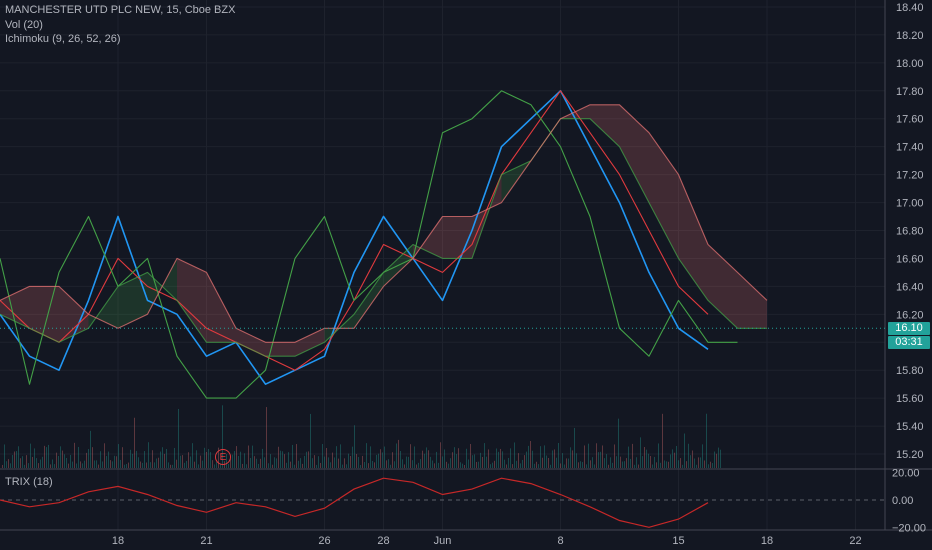 The height and width of the screenshot is (550, 932). Describe the element at coordinates (560, 541) in the screenshot. I see `x-tick-label: 8` at that location.